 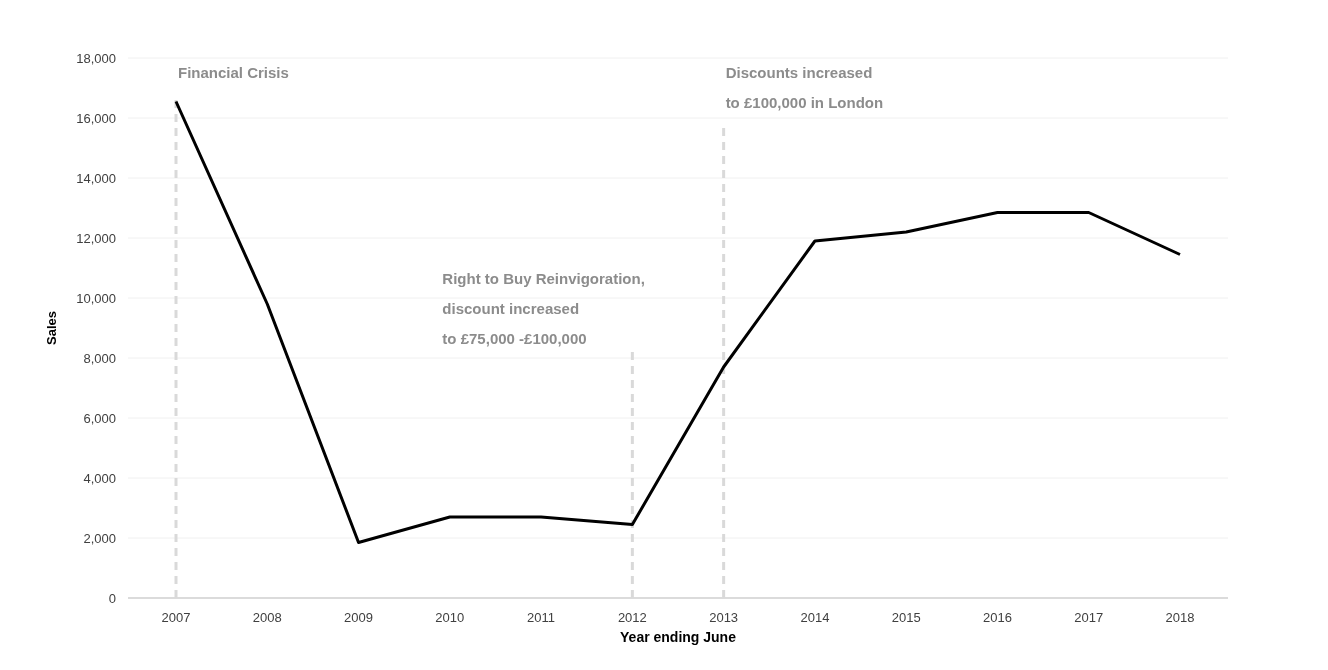 What do you see at coordinates (450, 617) in the screenshot?
I see `x-tick-label: 2010` at bounding box center [450, 617].